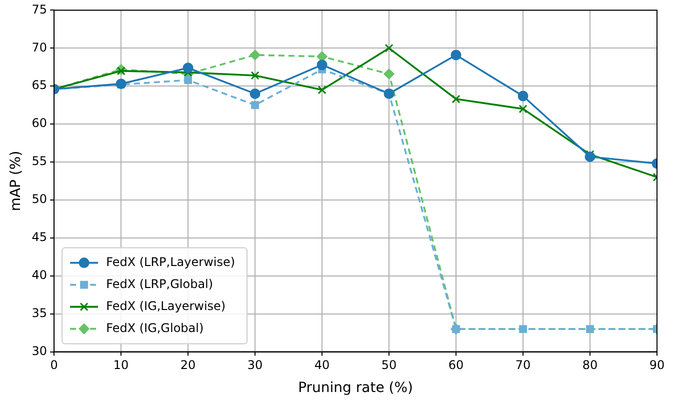  What do you see at coordinates (40, 161) in the screenshot?
I see `y-tick-label: 55` at bounding box center [40, 161].